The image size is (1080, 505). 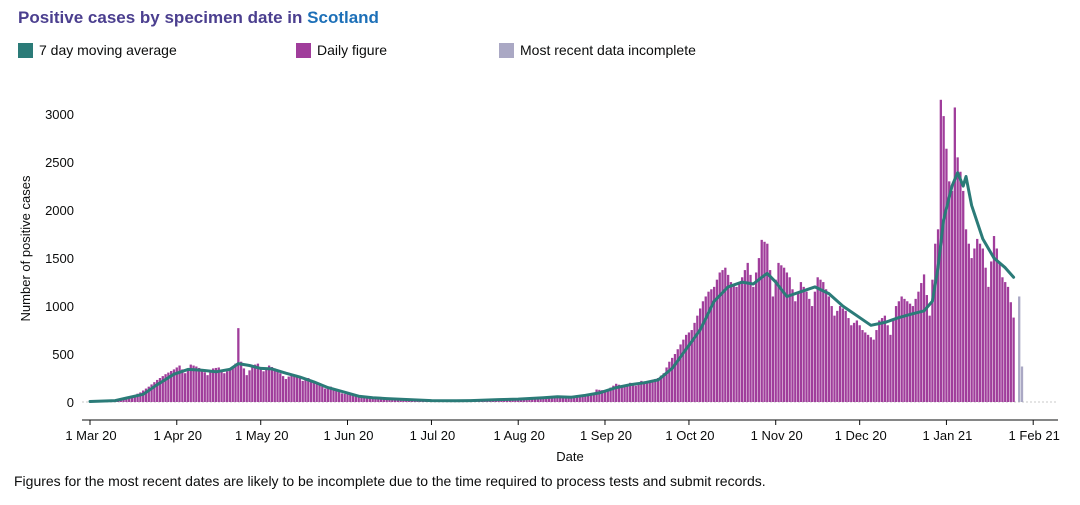 I want to click on title-text: Positive cases by specimen date in, so click(x=160, y=17).